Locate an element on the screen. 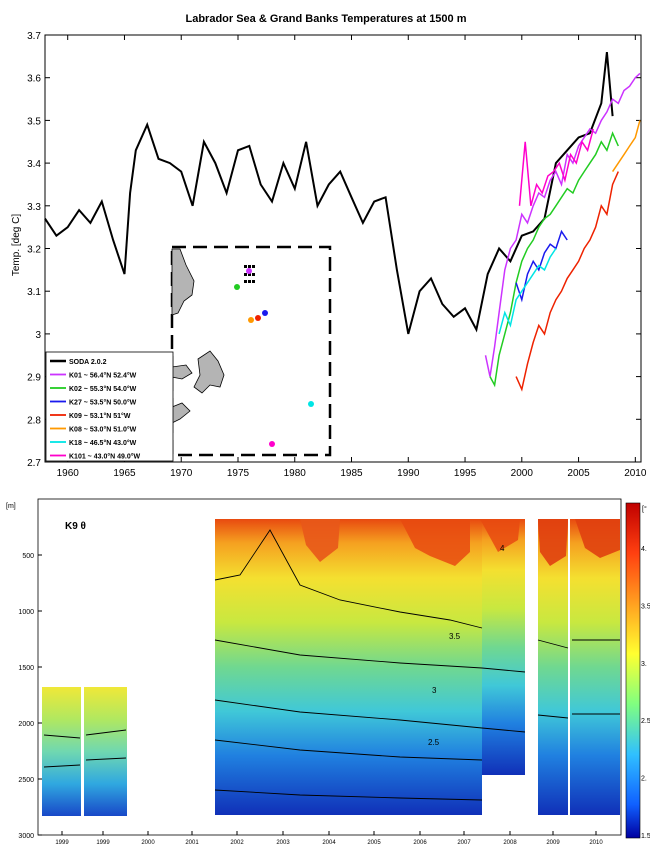 The height and width of the screenshot is (845, 650). x-tick-label: 1975 is located at coordinates (238, 473).